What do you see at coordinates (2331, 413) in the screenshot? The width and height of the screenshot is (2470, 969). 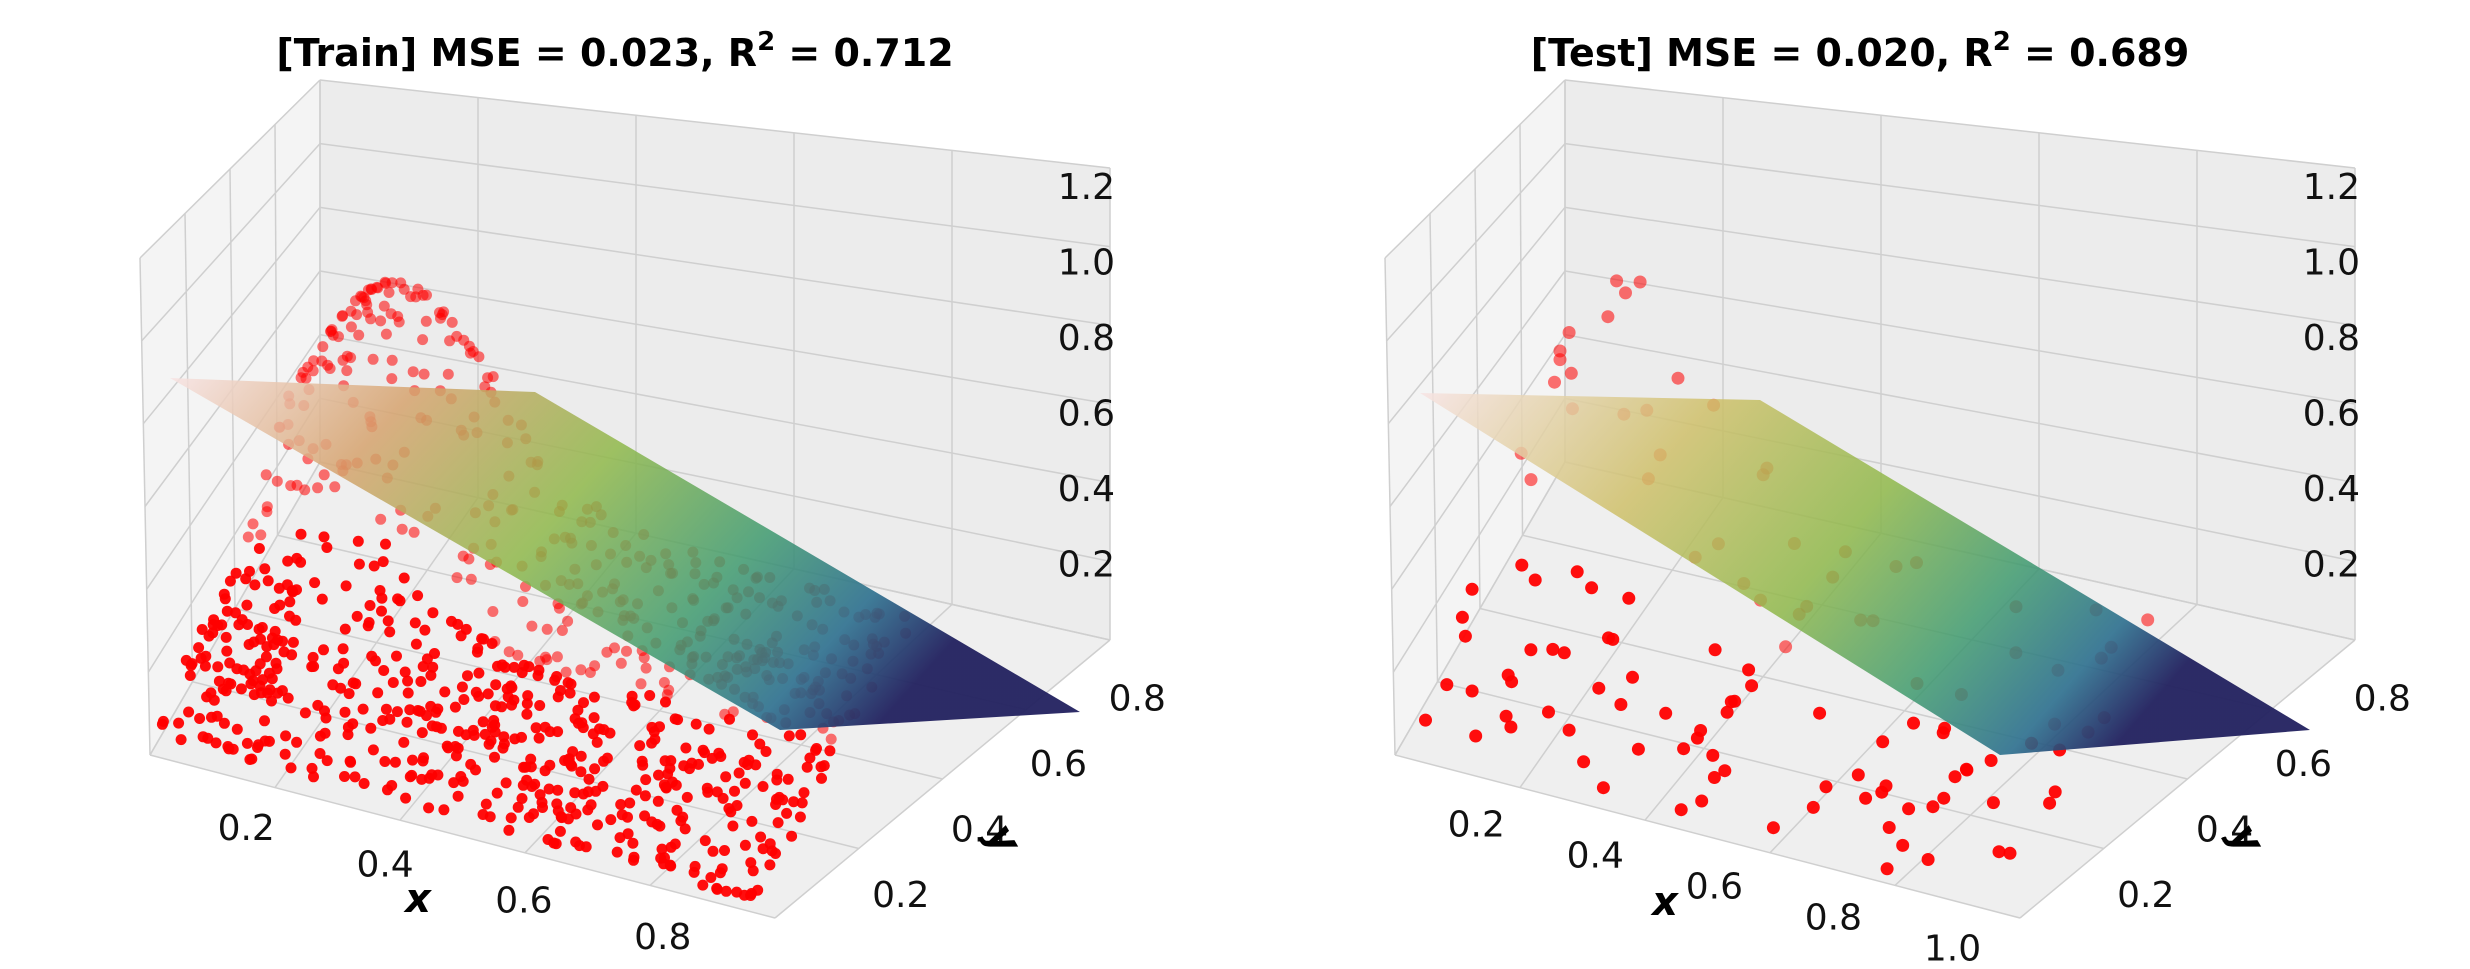 I see `z-tick-label: 0.6` at bounding box center [2331, 413].